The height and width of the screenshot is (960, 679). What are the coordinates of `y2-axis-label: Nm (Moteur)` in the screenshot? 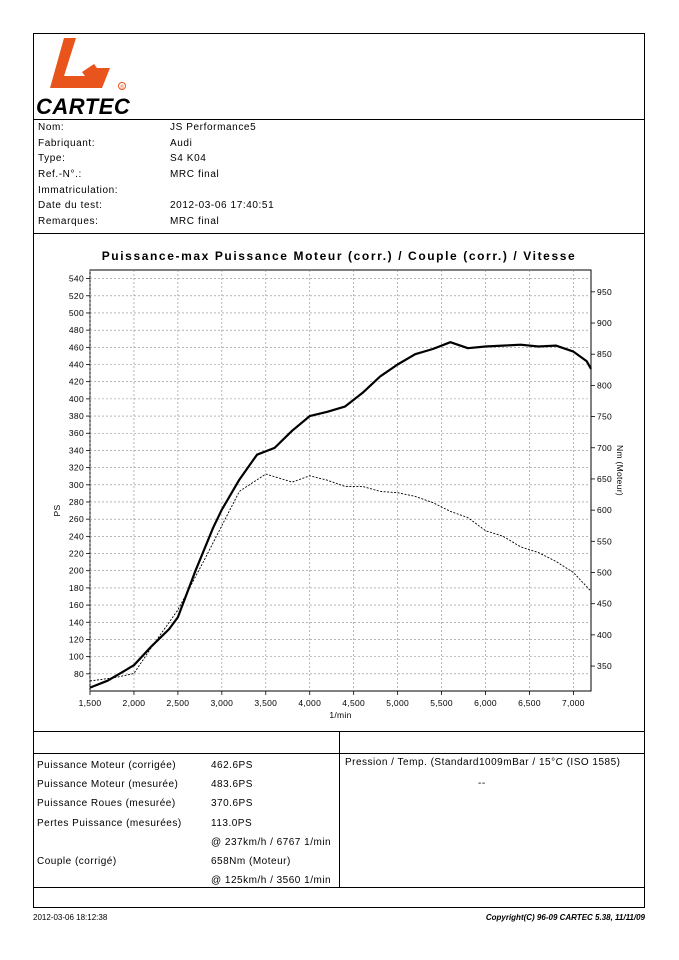 It's located at (620, 470).